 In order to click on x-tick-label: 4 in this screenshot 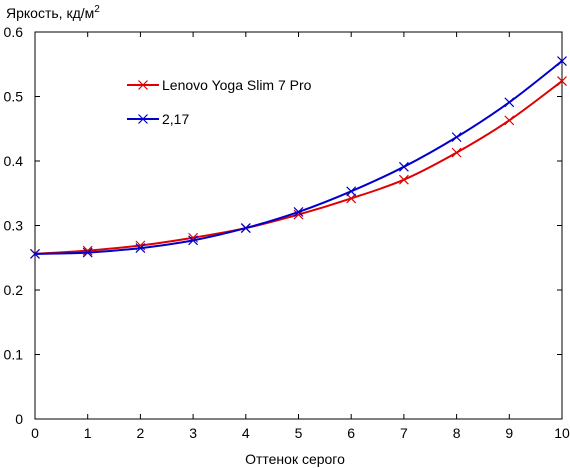, I will do `click(246, 433)`.